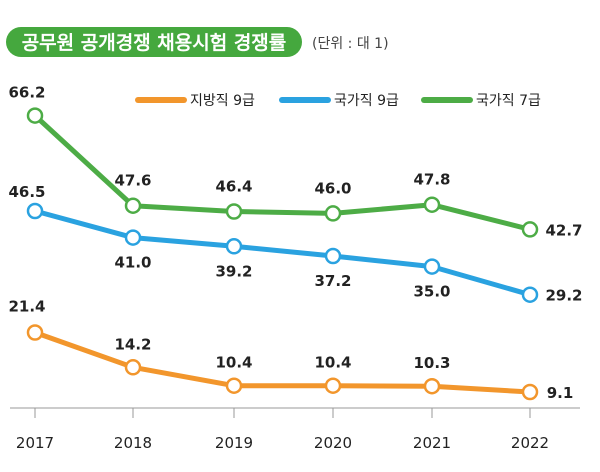 The width and height of the screenshot is (600, 472). Describe the element at coordinates (132, 344) in the screenshot. I see `data-label-local_9-2018: 14.2` at that location.